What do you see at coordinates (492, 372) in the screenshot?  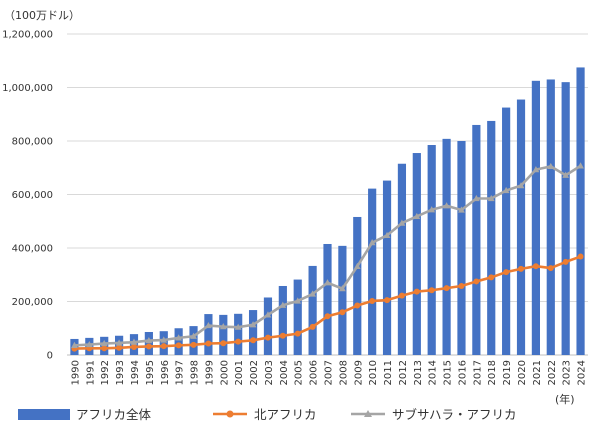 I see `x-tick-label: 2018` at bounding box center [492, 372].